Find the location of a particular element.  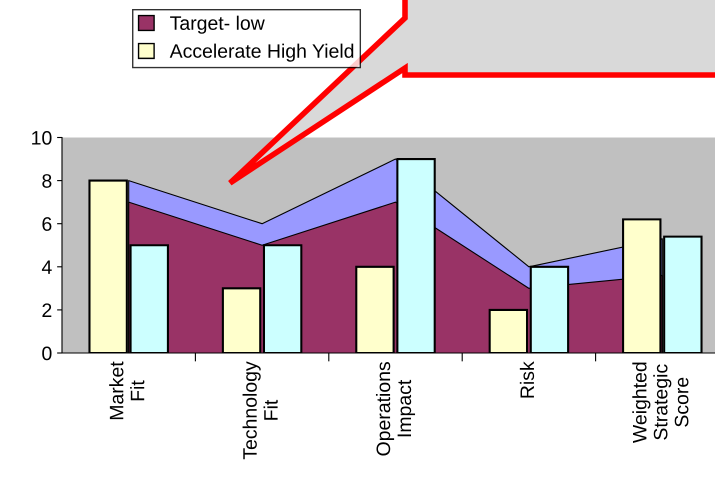

y-tick-label: 0 is located at coordinates (47, 353).